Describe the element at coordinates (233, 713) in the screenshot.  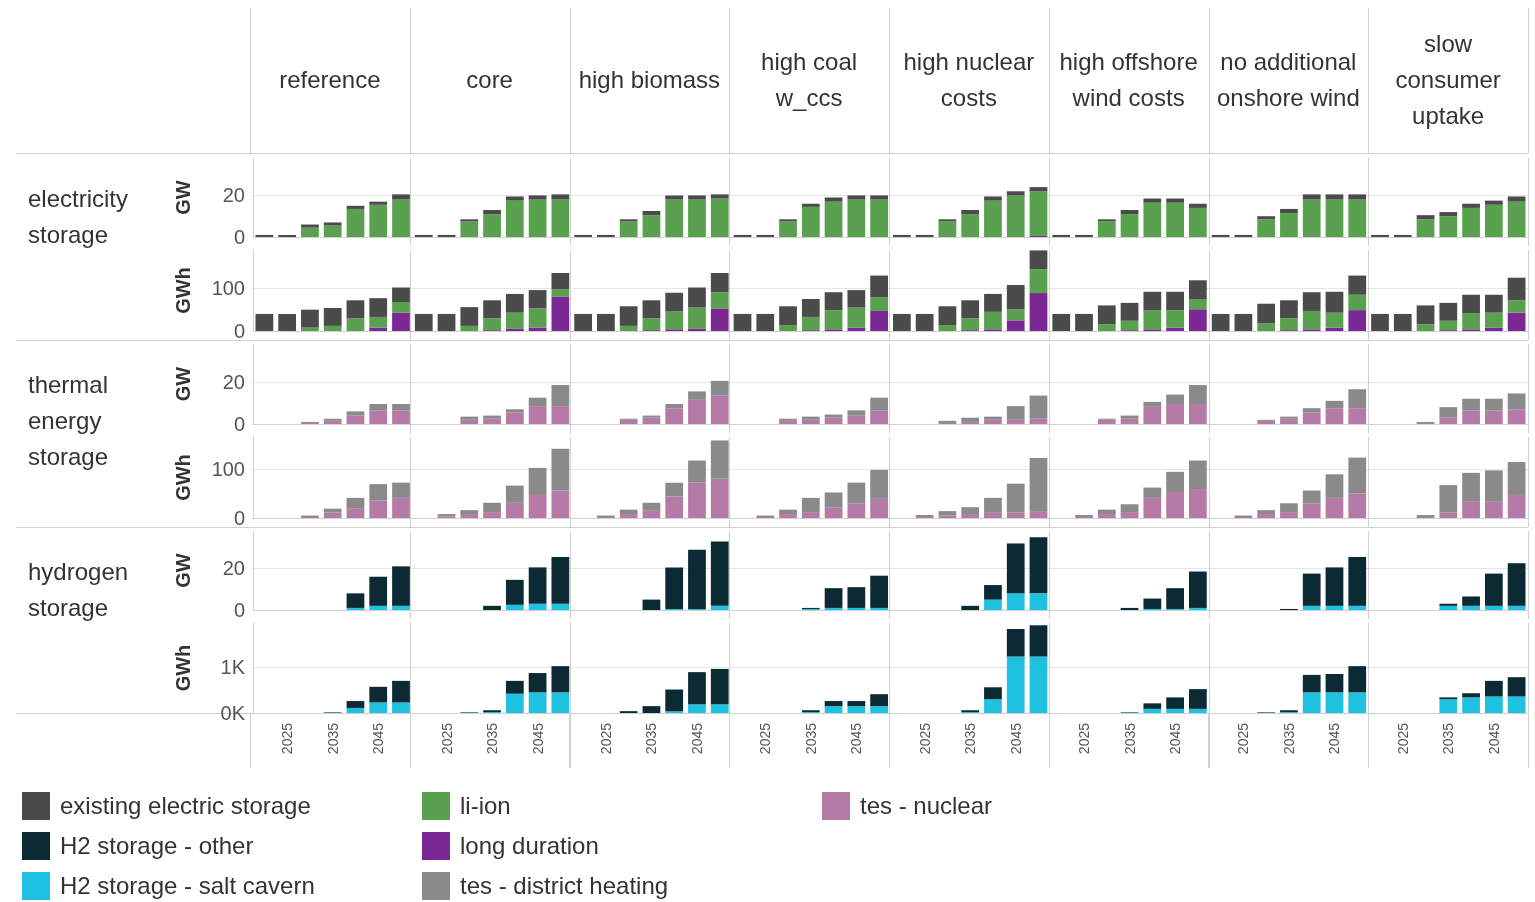
I see `y-tick-label: 0K` at that location.